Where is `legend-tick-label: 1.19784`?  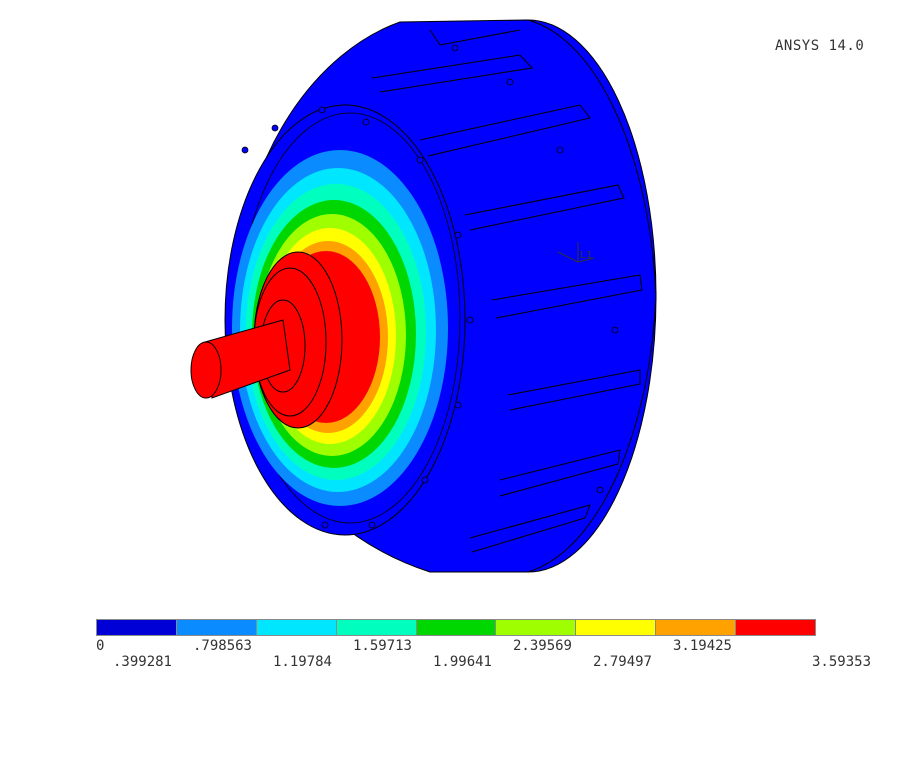 legend-tick-label: 1.19784 is located at coordinates (302, 662).